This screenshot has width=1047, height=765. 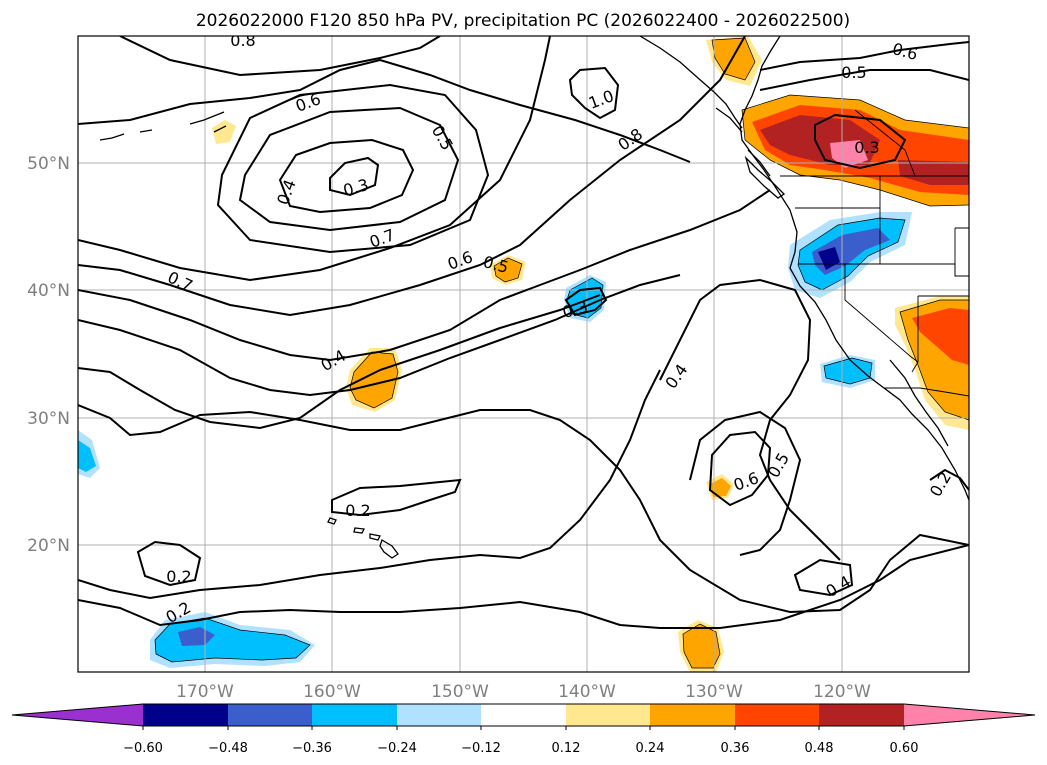 I want to click on colorbar-tick: −0.12, so click(x=481, y=748).